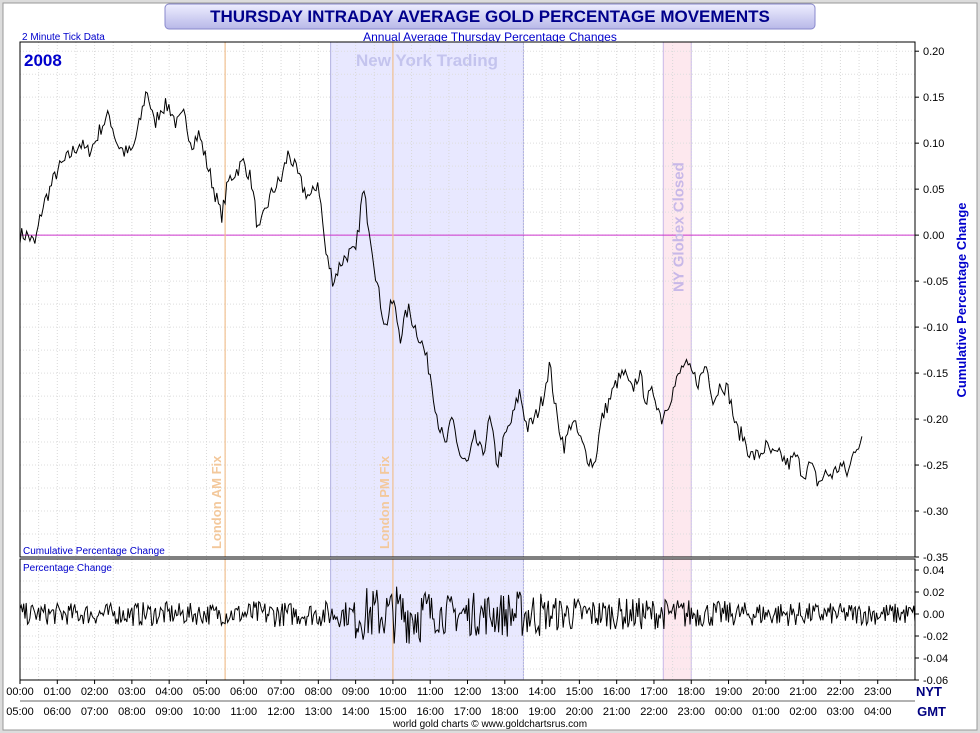  What do you see at coordinates (132, 712) in the screenshot?
I see `gmt-tick-label: 08:00` at bounding box center [132, 712].